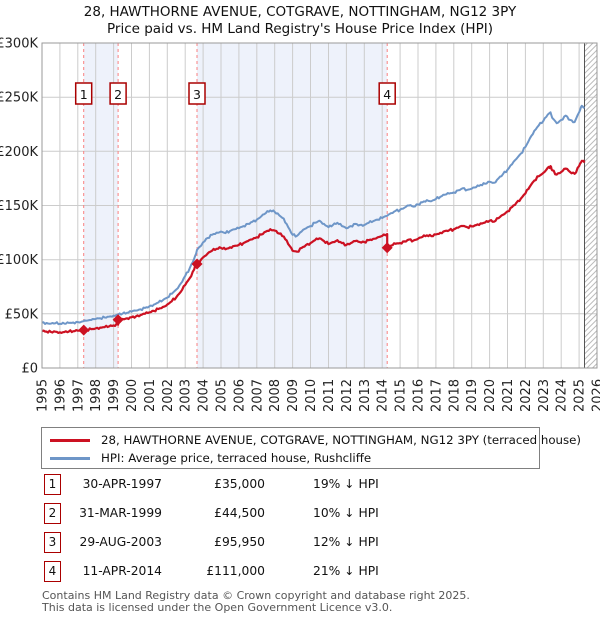  What do you see at coordinates (436, 395) in the screenshot?
I see `x-tick-2017: 2017` at bounding box center [436, 395].